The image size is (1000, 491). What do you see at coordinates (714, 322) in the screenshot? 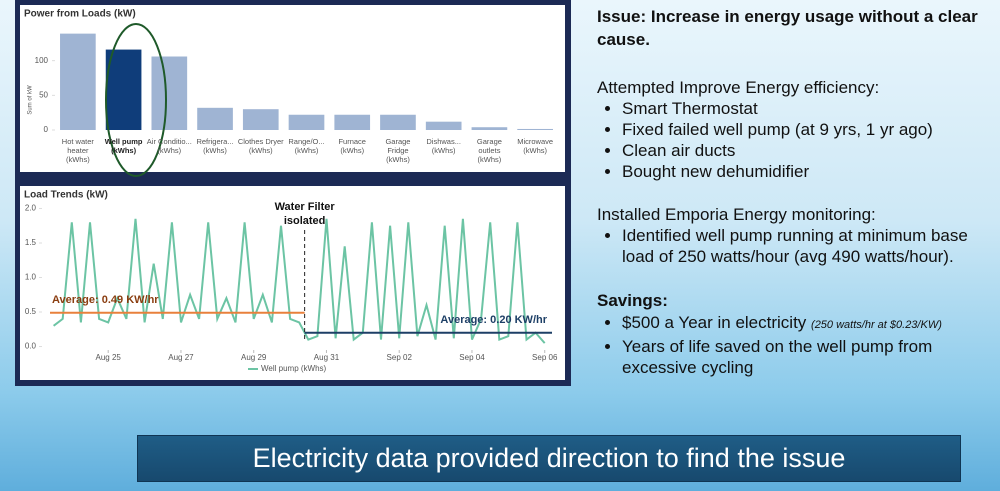
I see `bullet-text: $500 a Year in electricity` at bounding box center [714, 322].